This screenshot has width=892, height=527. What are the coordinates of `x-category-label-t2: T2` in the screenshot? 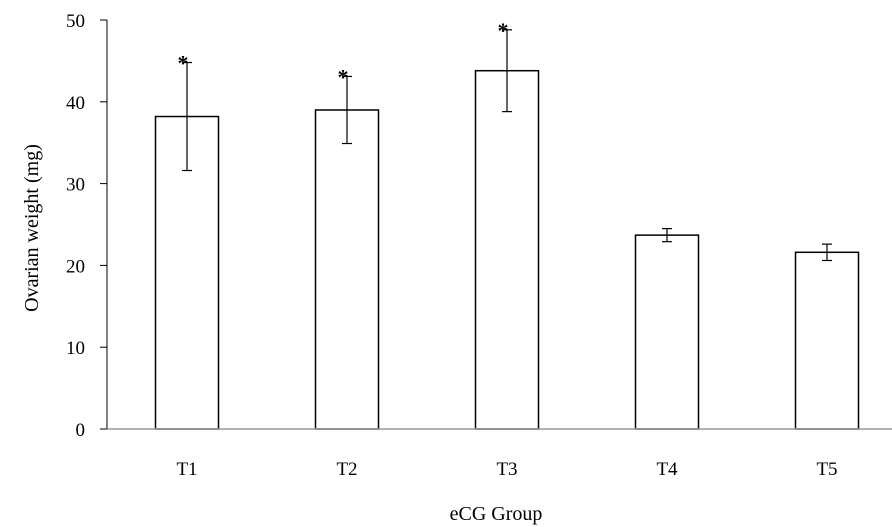 It's located at (346, 469).